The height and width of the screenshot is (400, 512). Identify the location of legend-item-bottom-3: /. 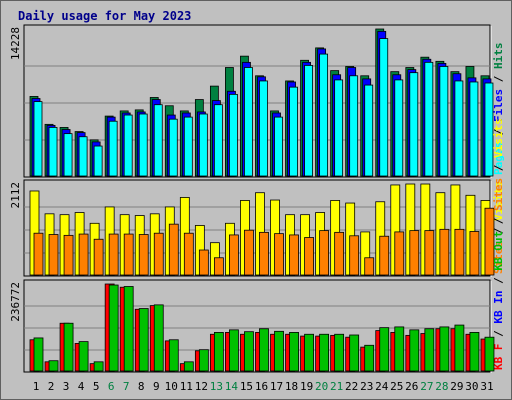
(498, 281).